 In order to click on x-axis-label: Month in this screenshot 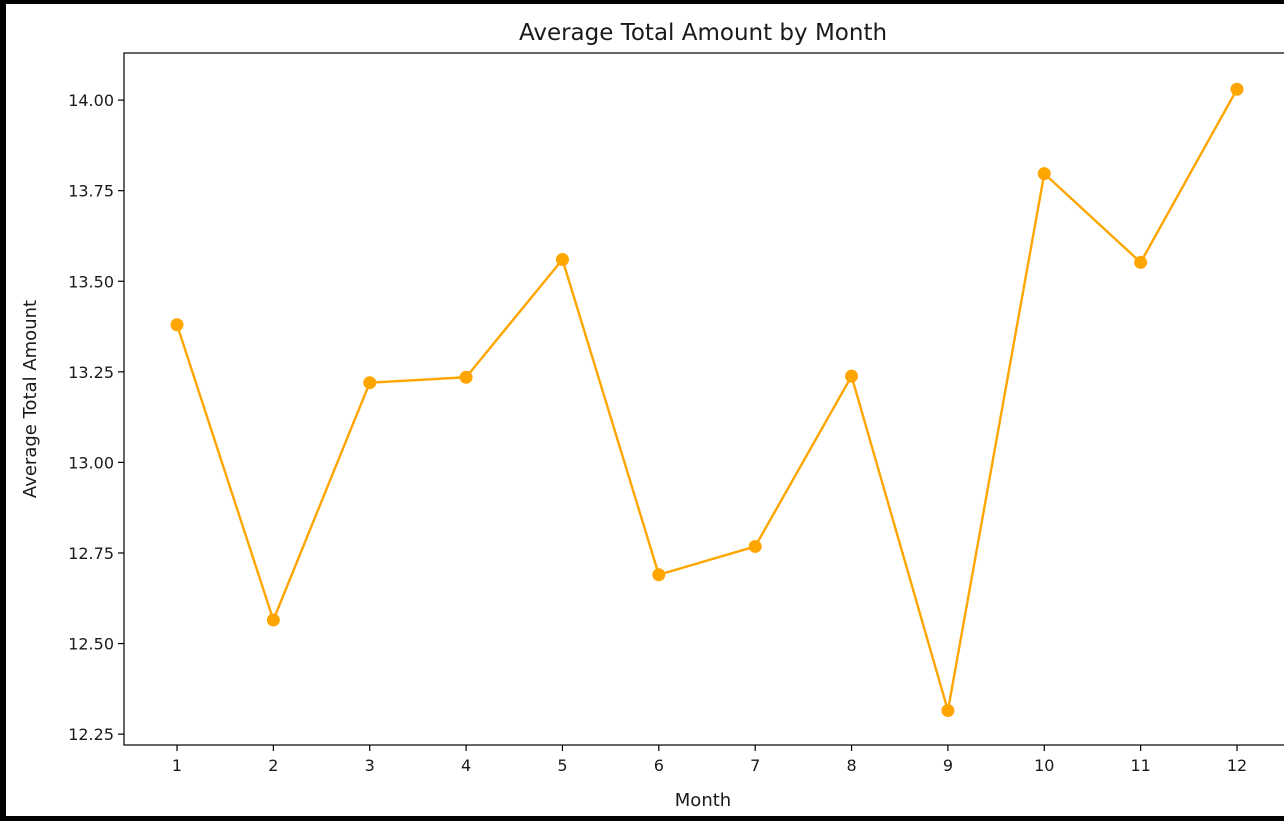, I will do `click(703, 800)`.